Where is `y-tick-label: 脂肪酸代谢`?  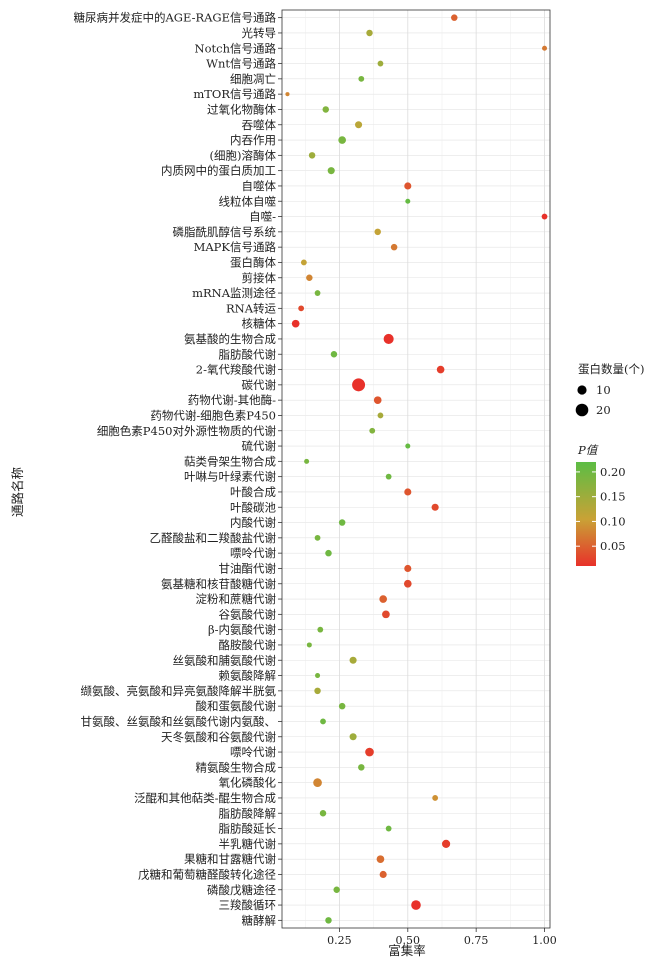
y-tick-label: 脂肪酸代谢 is located at coordinates (248, 354).